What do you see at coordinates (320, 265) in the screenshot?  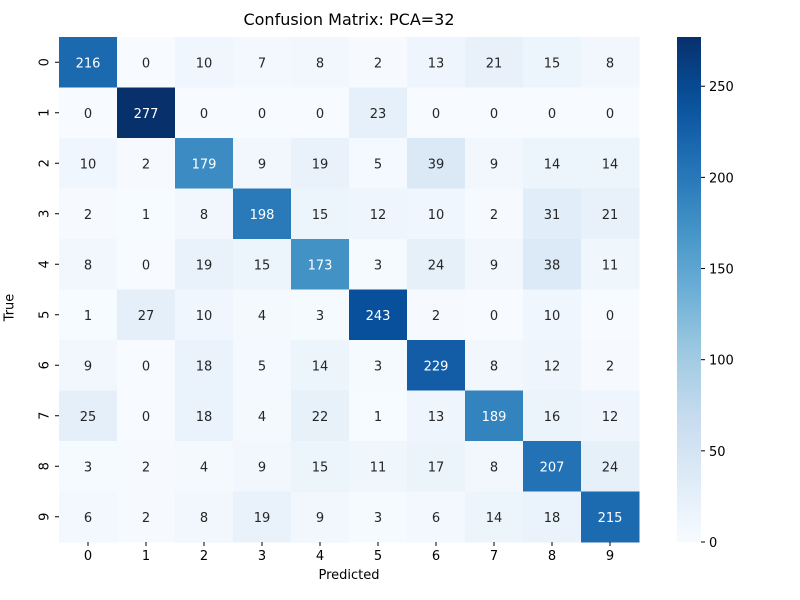 I see `cell-value-label: 173` at bounding box center [320, 265].